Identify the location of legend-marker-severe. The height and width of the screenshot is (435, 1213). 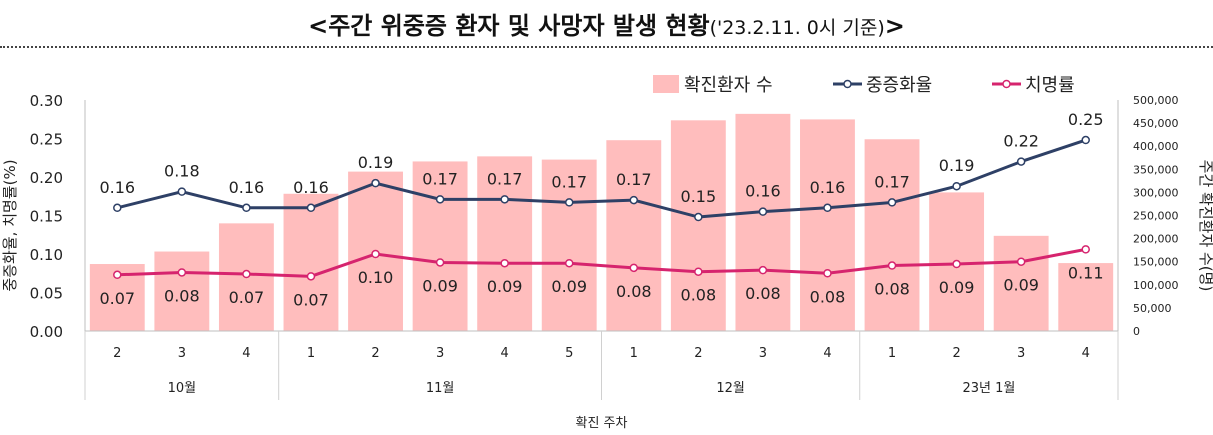
(847, 84).